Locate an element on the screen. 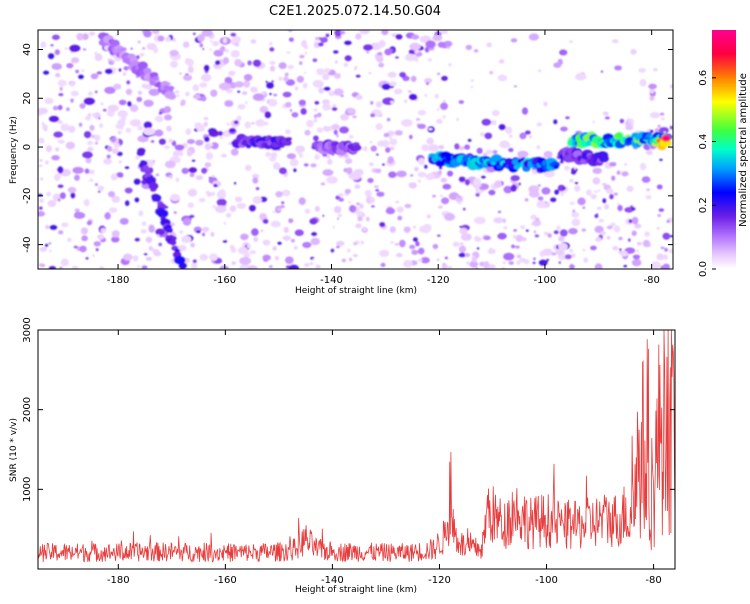 This screenshot has height=604, width=750. x-tick-label: -80 is located at coordinates (651, 280).